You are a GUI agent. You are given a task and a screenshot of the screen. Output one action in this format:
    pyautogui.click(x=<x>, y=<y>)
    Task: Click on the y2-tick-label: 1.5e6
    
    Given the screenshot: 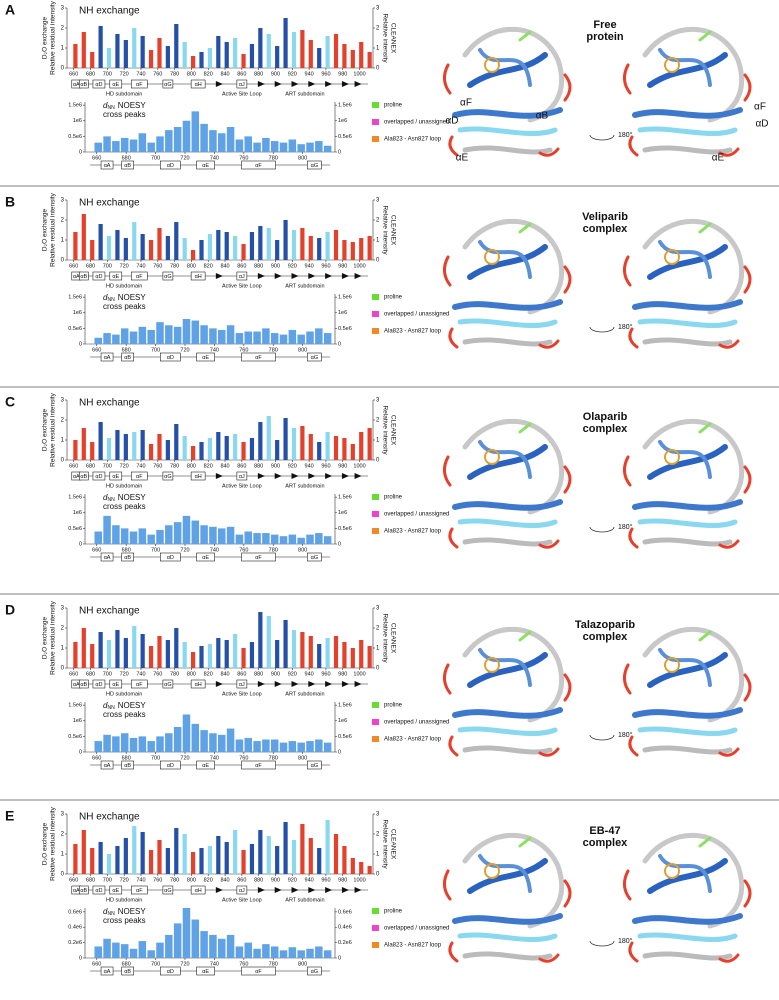 What is the action you would take?
    pyautogui.click(x=345, y=498)
    